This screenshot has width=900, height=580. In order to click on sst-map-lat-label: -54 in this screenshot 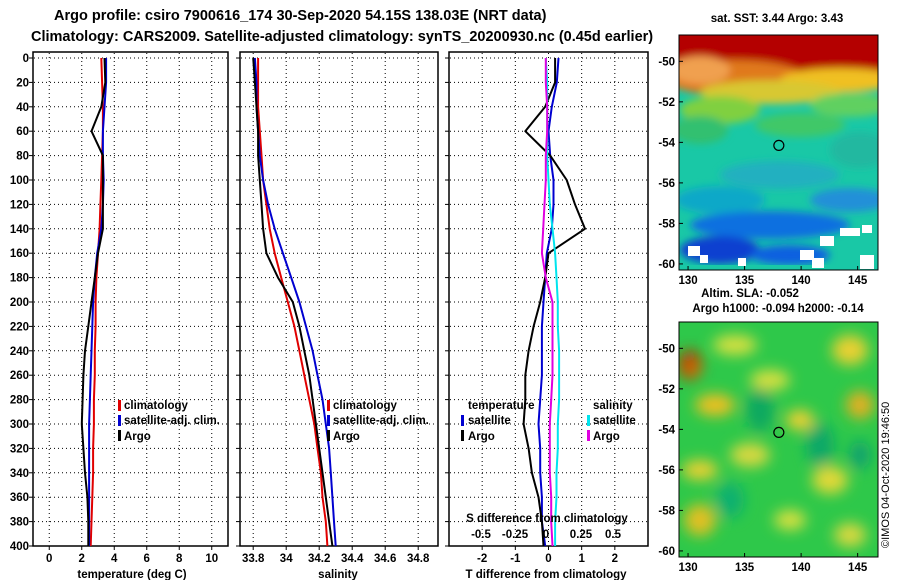, I will do `click(666, 143)`.